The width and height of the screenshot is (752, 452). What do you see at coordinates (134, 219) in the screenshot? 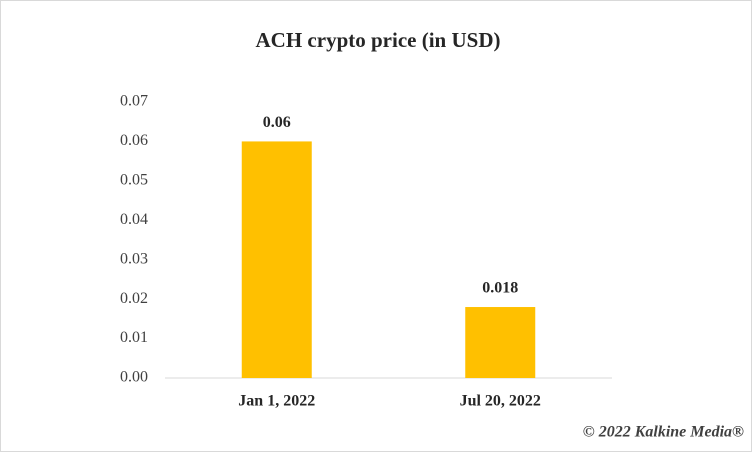
I see `y-tick-label: 0.04` at bounding box center [134, 219].